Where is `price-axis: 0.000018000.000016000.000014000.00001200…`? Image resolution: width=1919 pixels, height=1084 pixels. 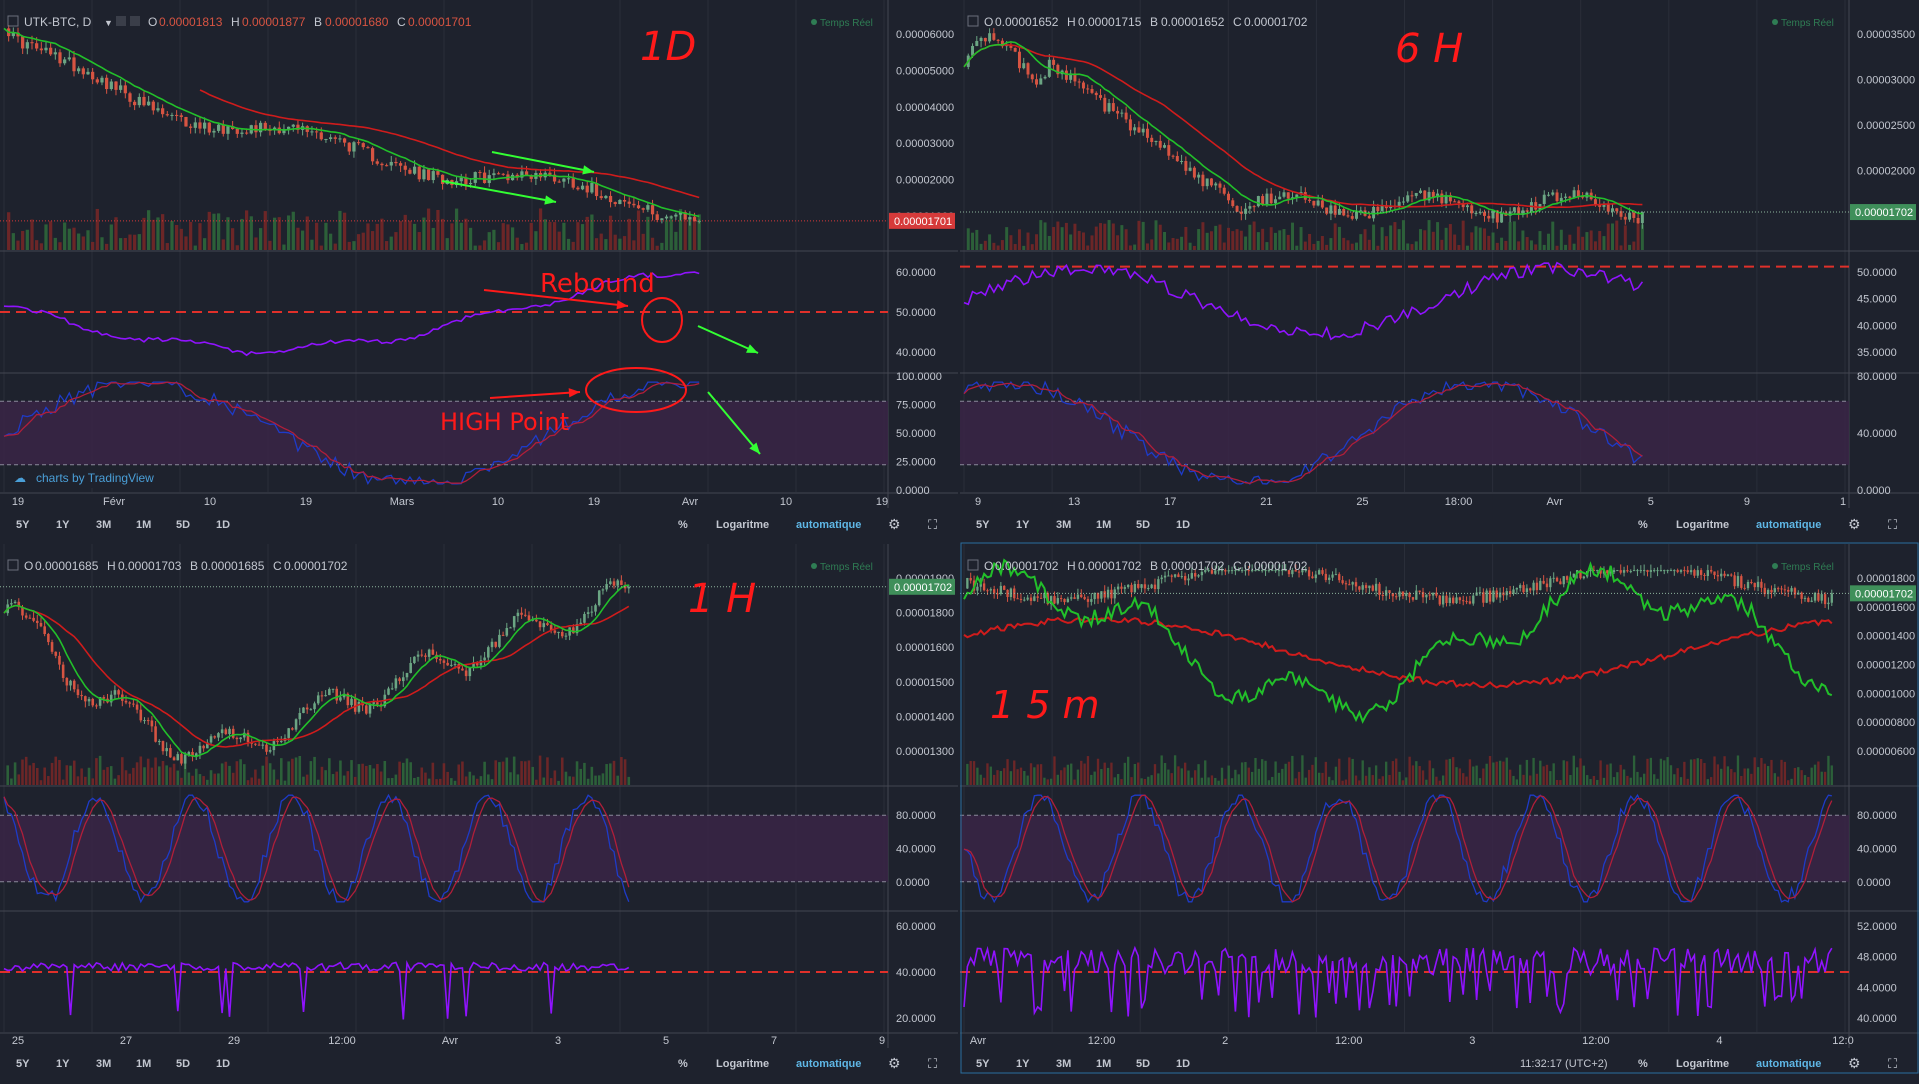
price-axis: 0.000018000.000016000.000014000.00001200… is located at coordinates (1883, 799).